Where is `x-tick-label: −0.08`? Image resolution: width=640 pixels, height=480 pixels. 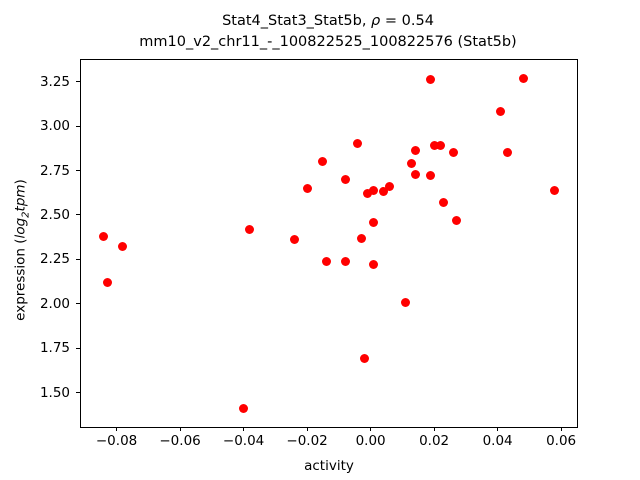 x-tick-label: −0.08 is located at coordinates (116, 441).